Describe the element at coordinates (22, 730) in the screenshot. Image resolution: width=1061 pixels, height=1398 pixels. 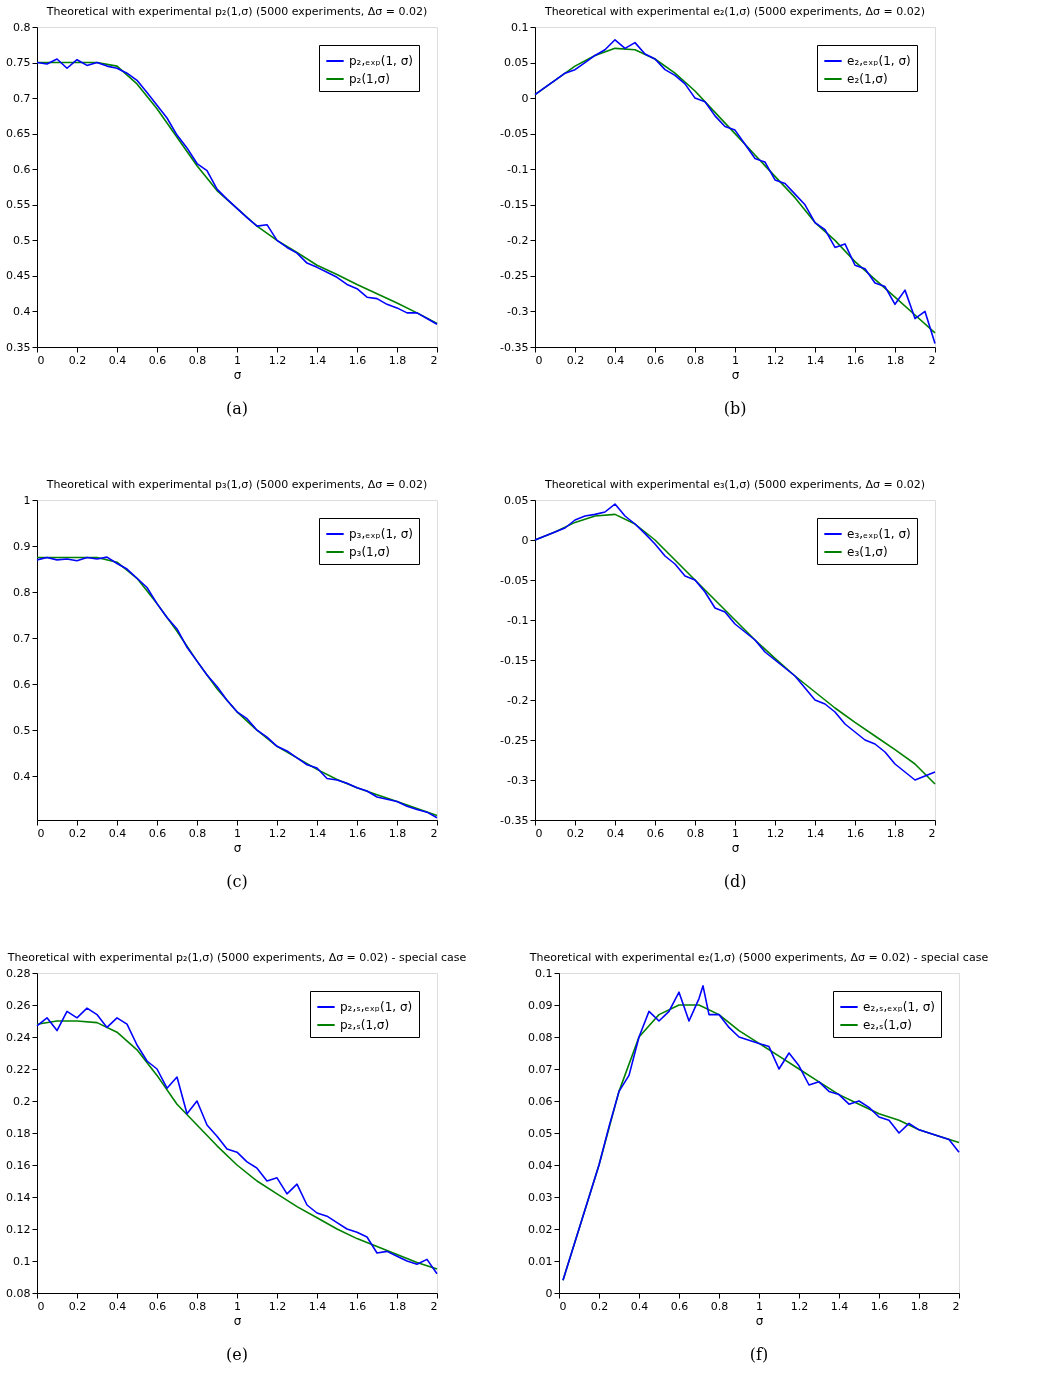
I see `y-tick-label: 0.5` at that location.